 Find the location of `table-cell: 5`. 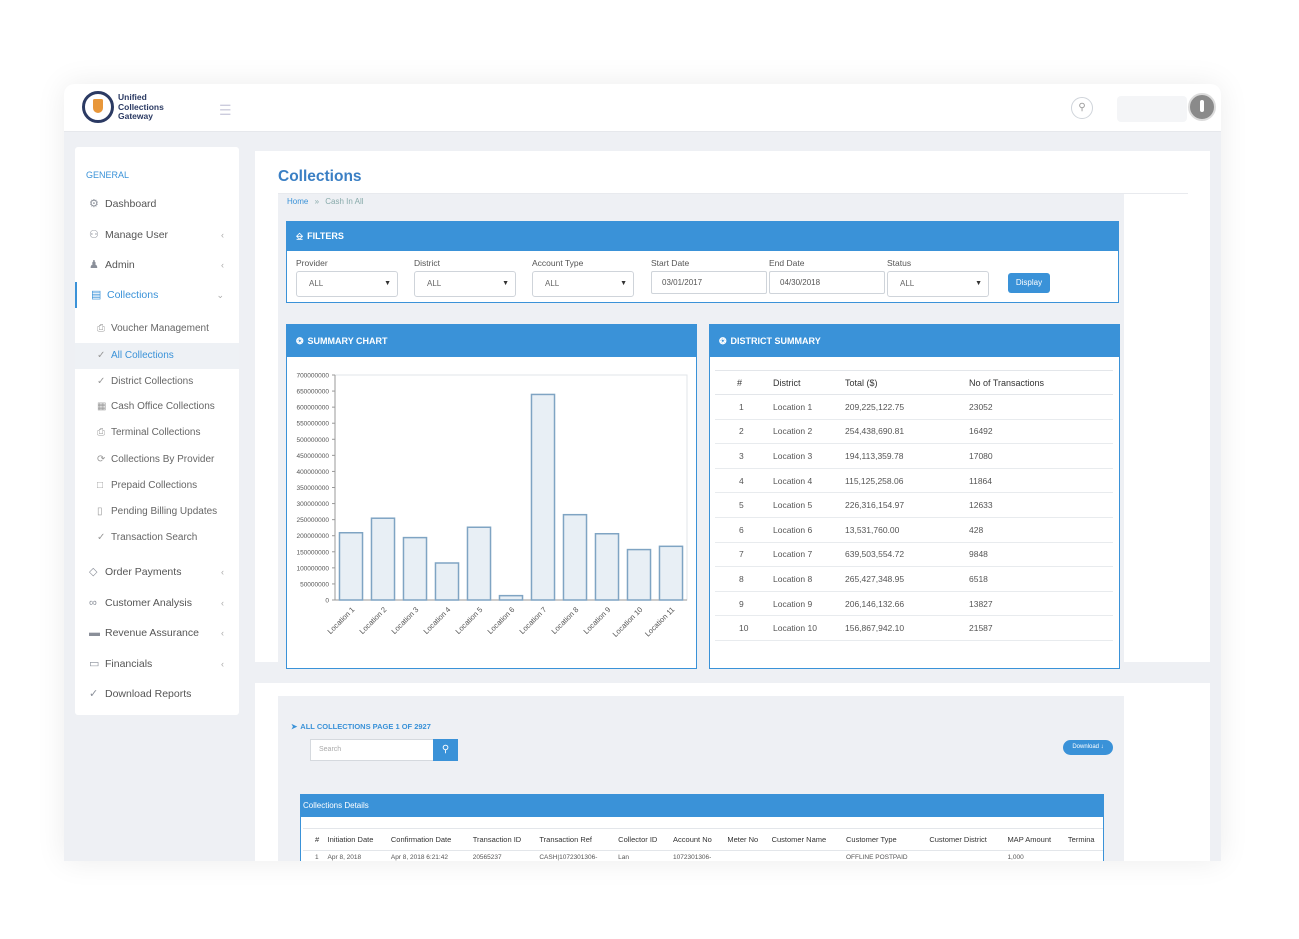

table-cell: 5 is located at coordinates (744, 505).